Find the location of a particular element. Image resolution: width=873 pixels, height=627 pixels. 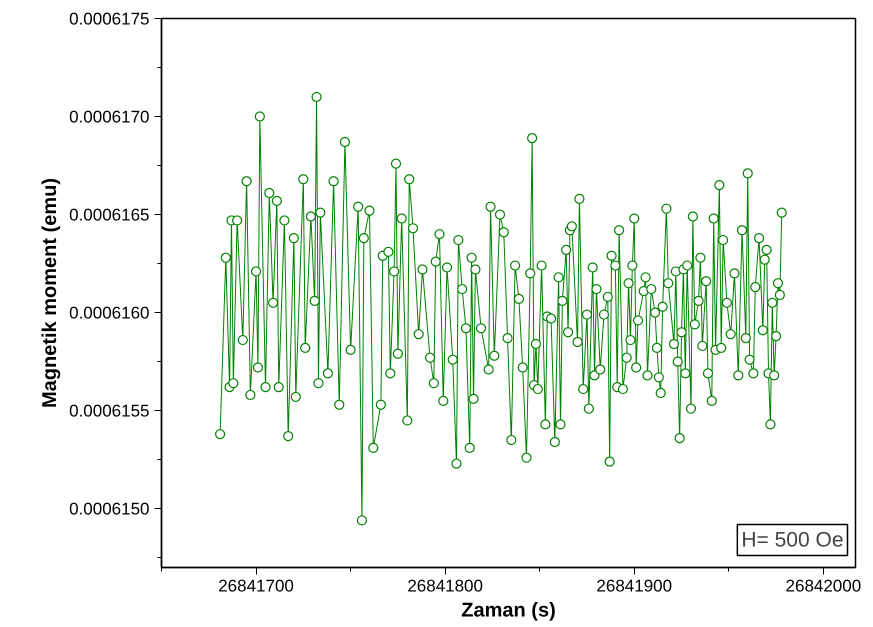

x-tick-label: 26841700 is located at coordinates (256, 586).